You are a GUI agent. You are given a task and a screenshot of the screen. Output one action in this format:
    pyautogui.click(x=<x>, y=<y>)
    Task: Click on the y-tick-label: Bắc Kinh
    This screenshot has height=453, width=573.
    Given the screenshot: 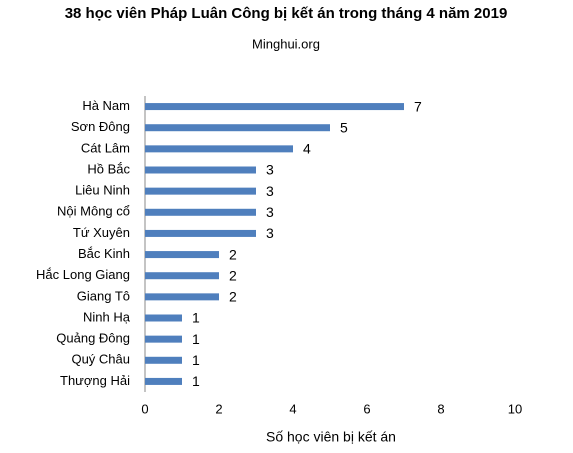 What is the action you would take?
    pyautogui.click(x=104, y=253)
    